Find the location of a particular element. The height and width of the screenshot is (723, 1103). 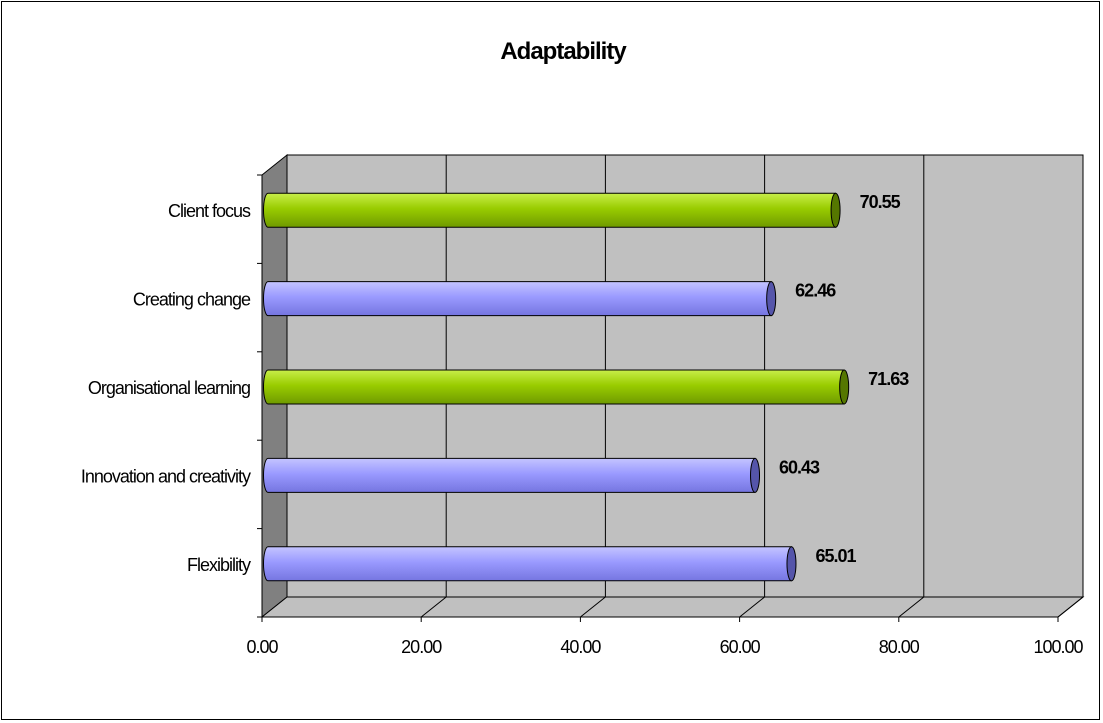

x-tick-label: 20.00 is located at coordinates (421, 647).